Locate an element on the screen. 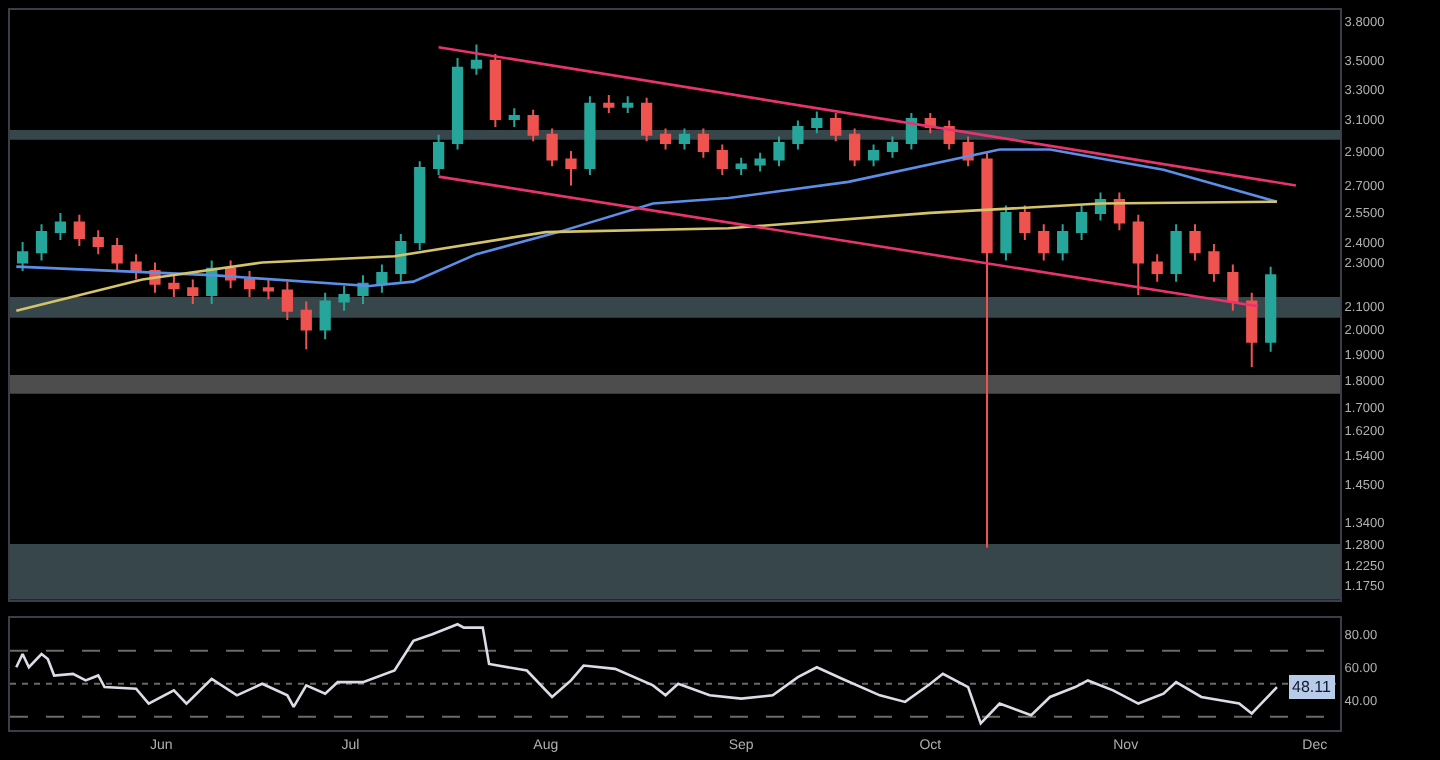  annotation: 48.11 is located at coordinates (1312, 687).